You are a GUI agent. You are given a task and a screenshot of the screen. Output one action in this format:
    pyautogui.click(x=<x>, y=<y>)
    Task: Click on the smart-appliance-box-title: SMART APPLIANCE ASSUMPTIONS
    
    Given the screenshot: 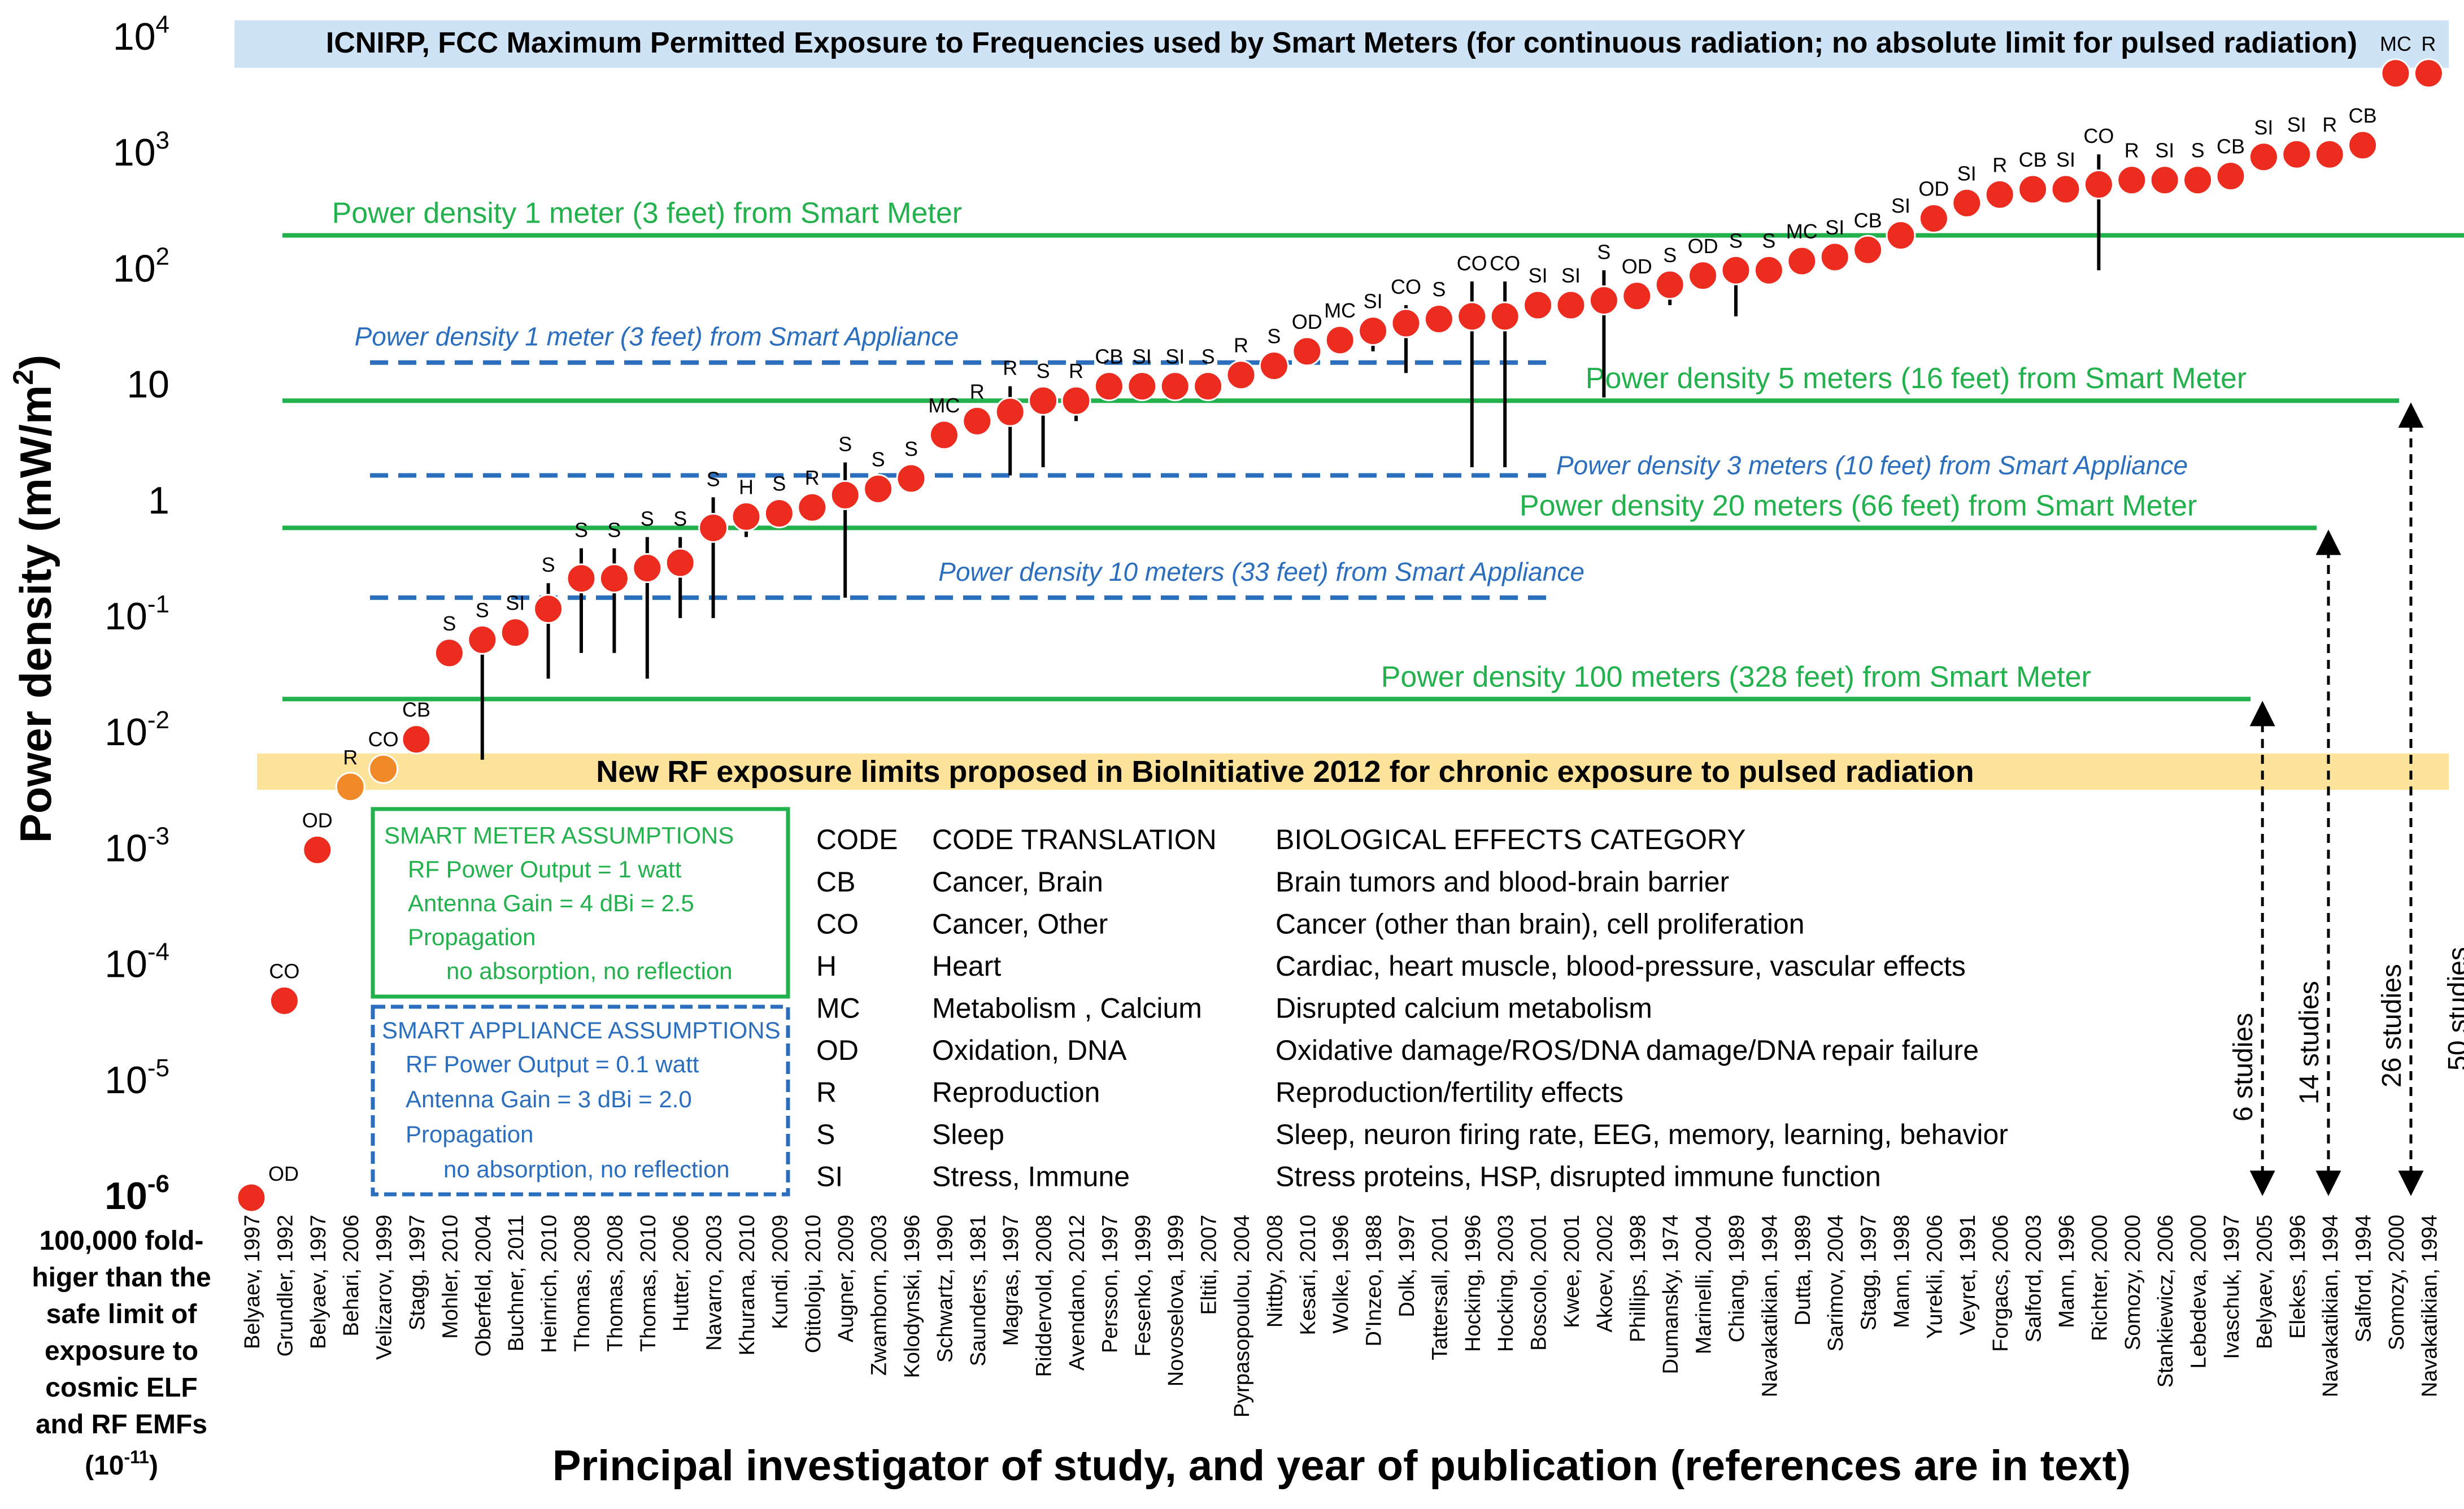 What is the action you would take?
    pyautogui.click(x=581, y=1030)
    